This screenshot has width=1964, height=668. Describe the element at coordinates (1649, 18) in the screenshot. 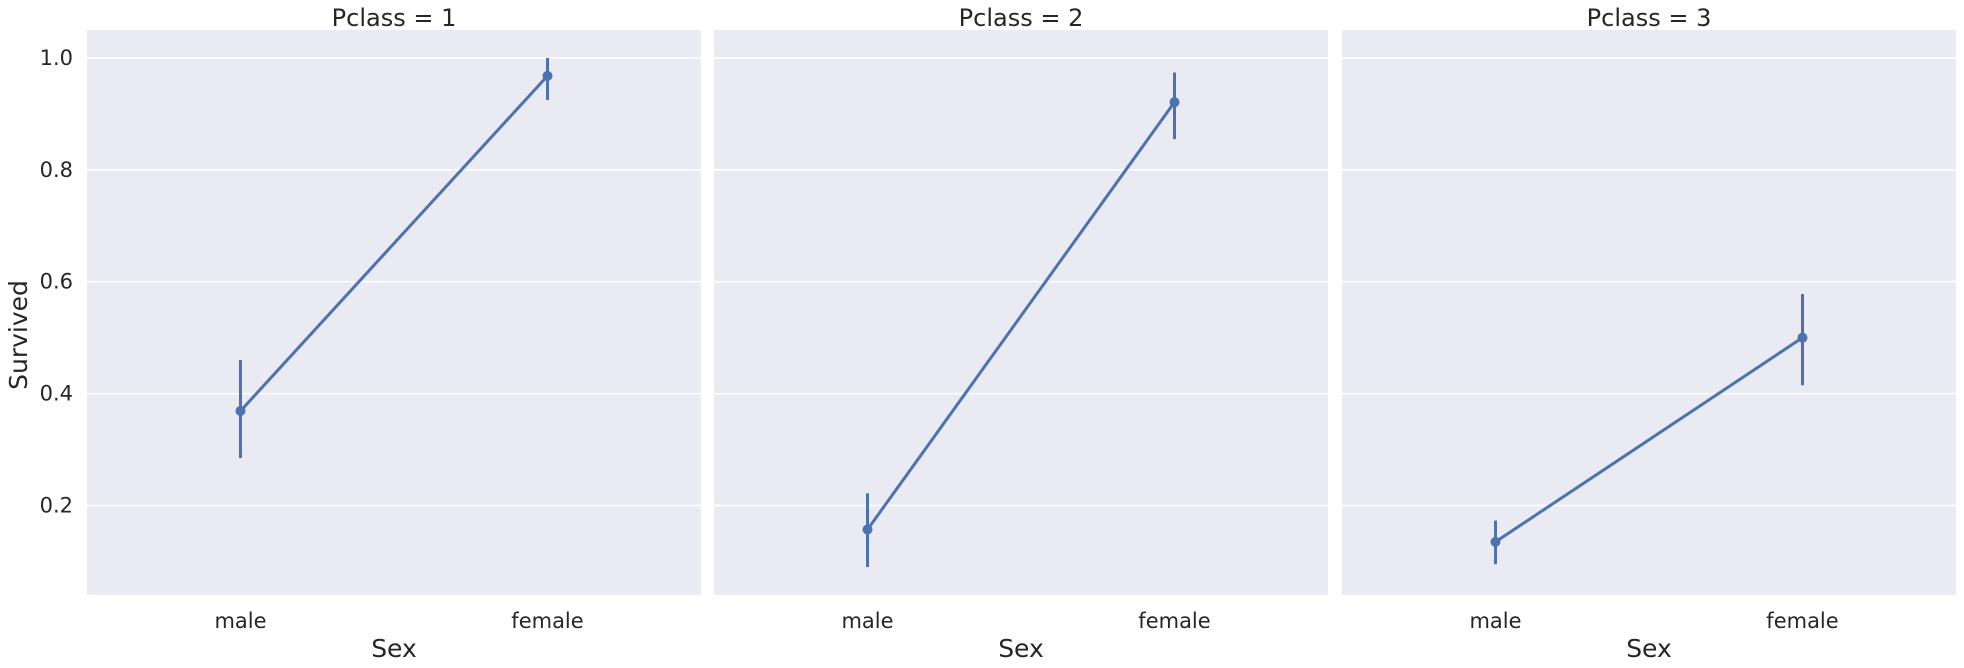

I see `panel-title: Pclass = 3` at that location.